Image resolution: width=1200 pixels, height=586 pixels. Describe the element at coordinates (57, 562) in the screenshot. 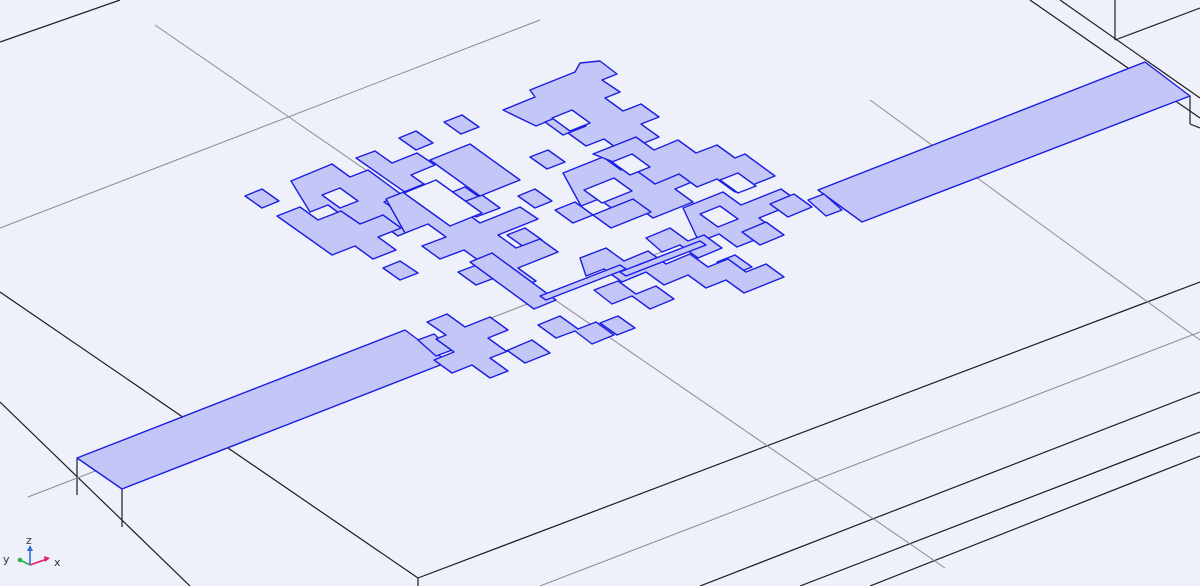

I see `x-axis-label: x` at that location.